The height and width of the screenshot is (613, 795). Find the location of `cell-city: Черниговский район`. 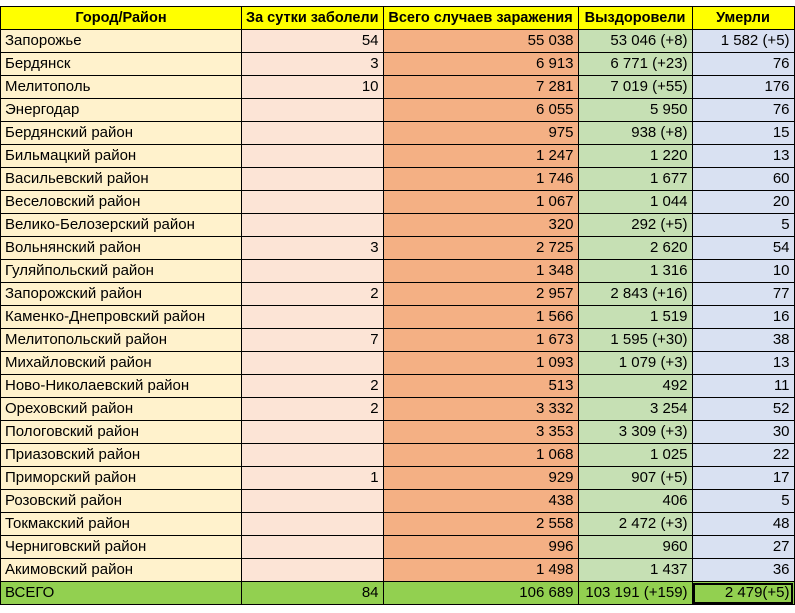

cell-city: Черниговский район is located at coordinates (121, 547).